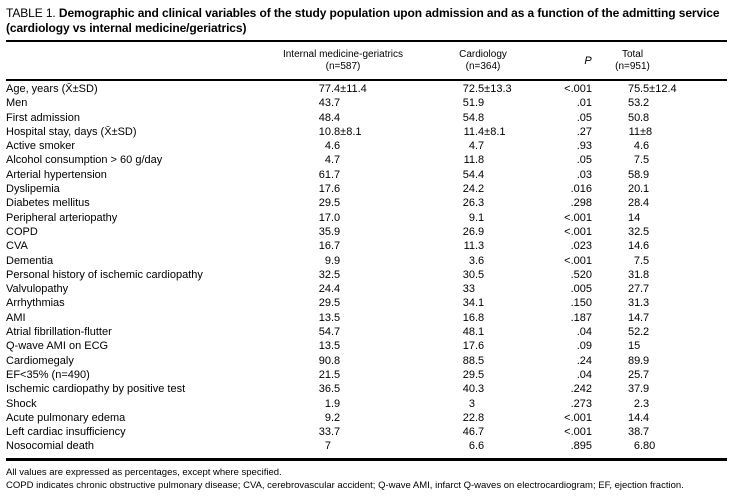 The image size is (733, 501). What do you see at coordinates (329, 231) in the screenshot?
I see `cell: 35.9` at bounding box center [329, 231].